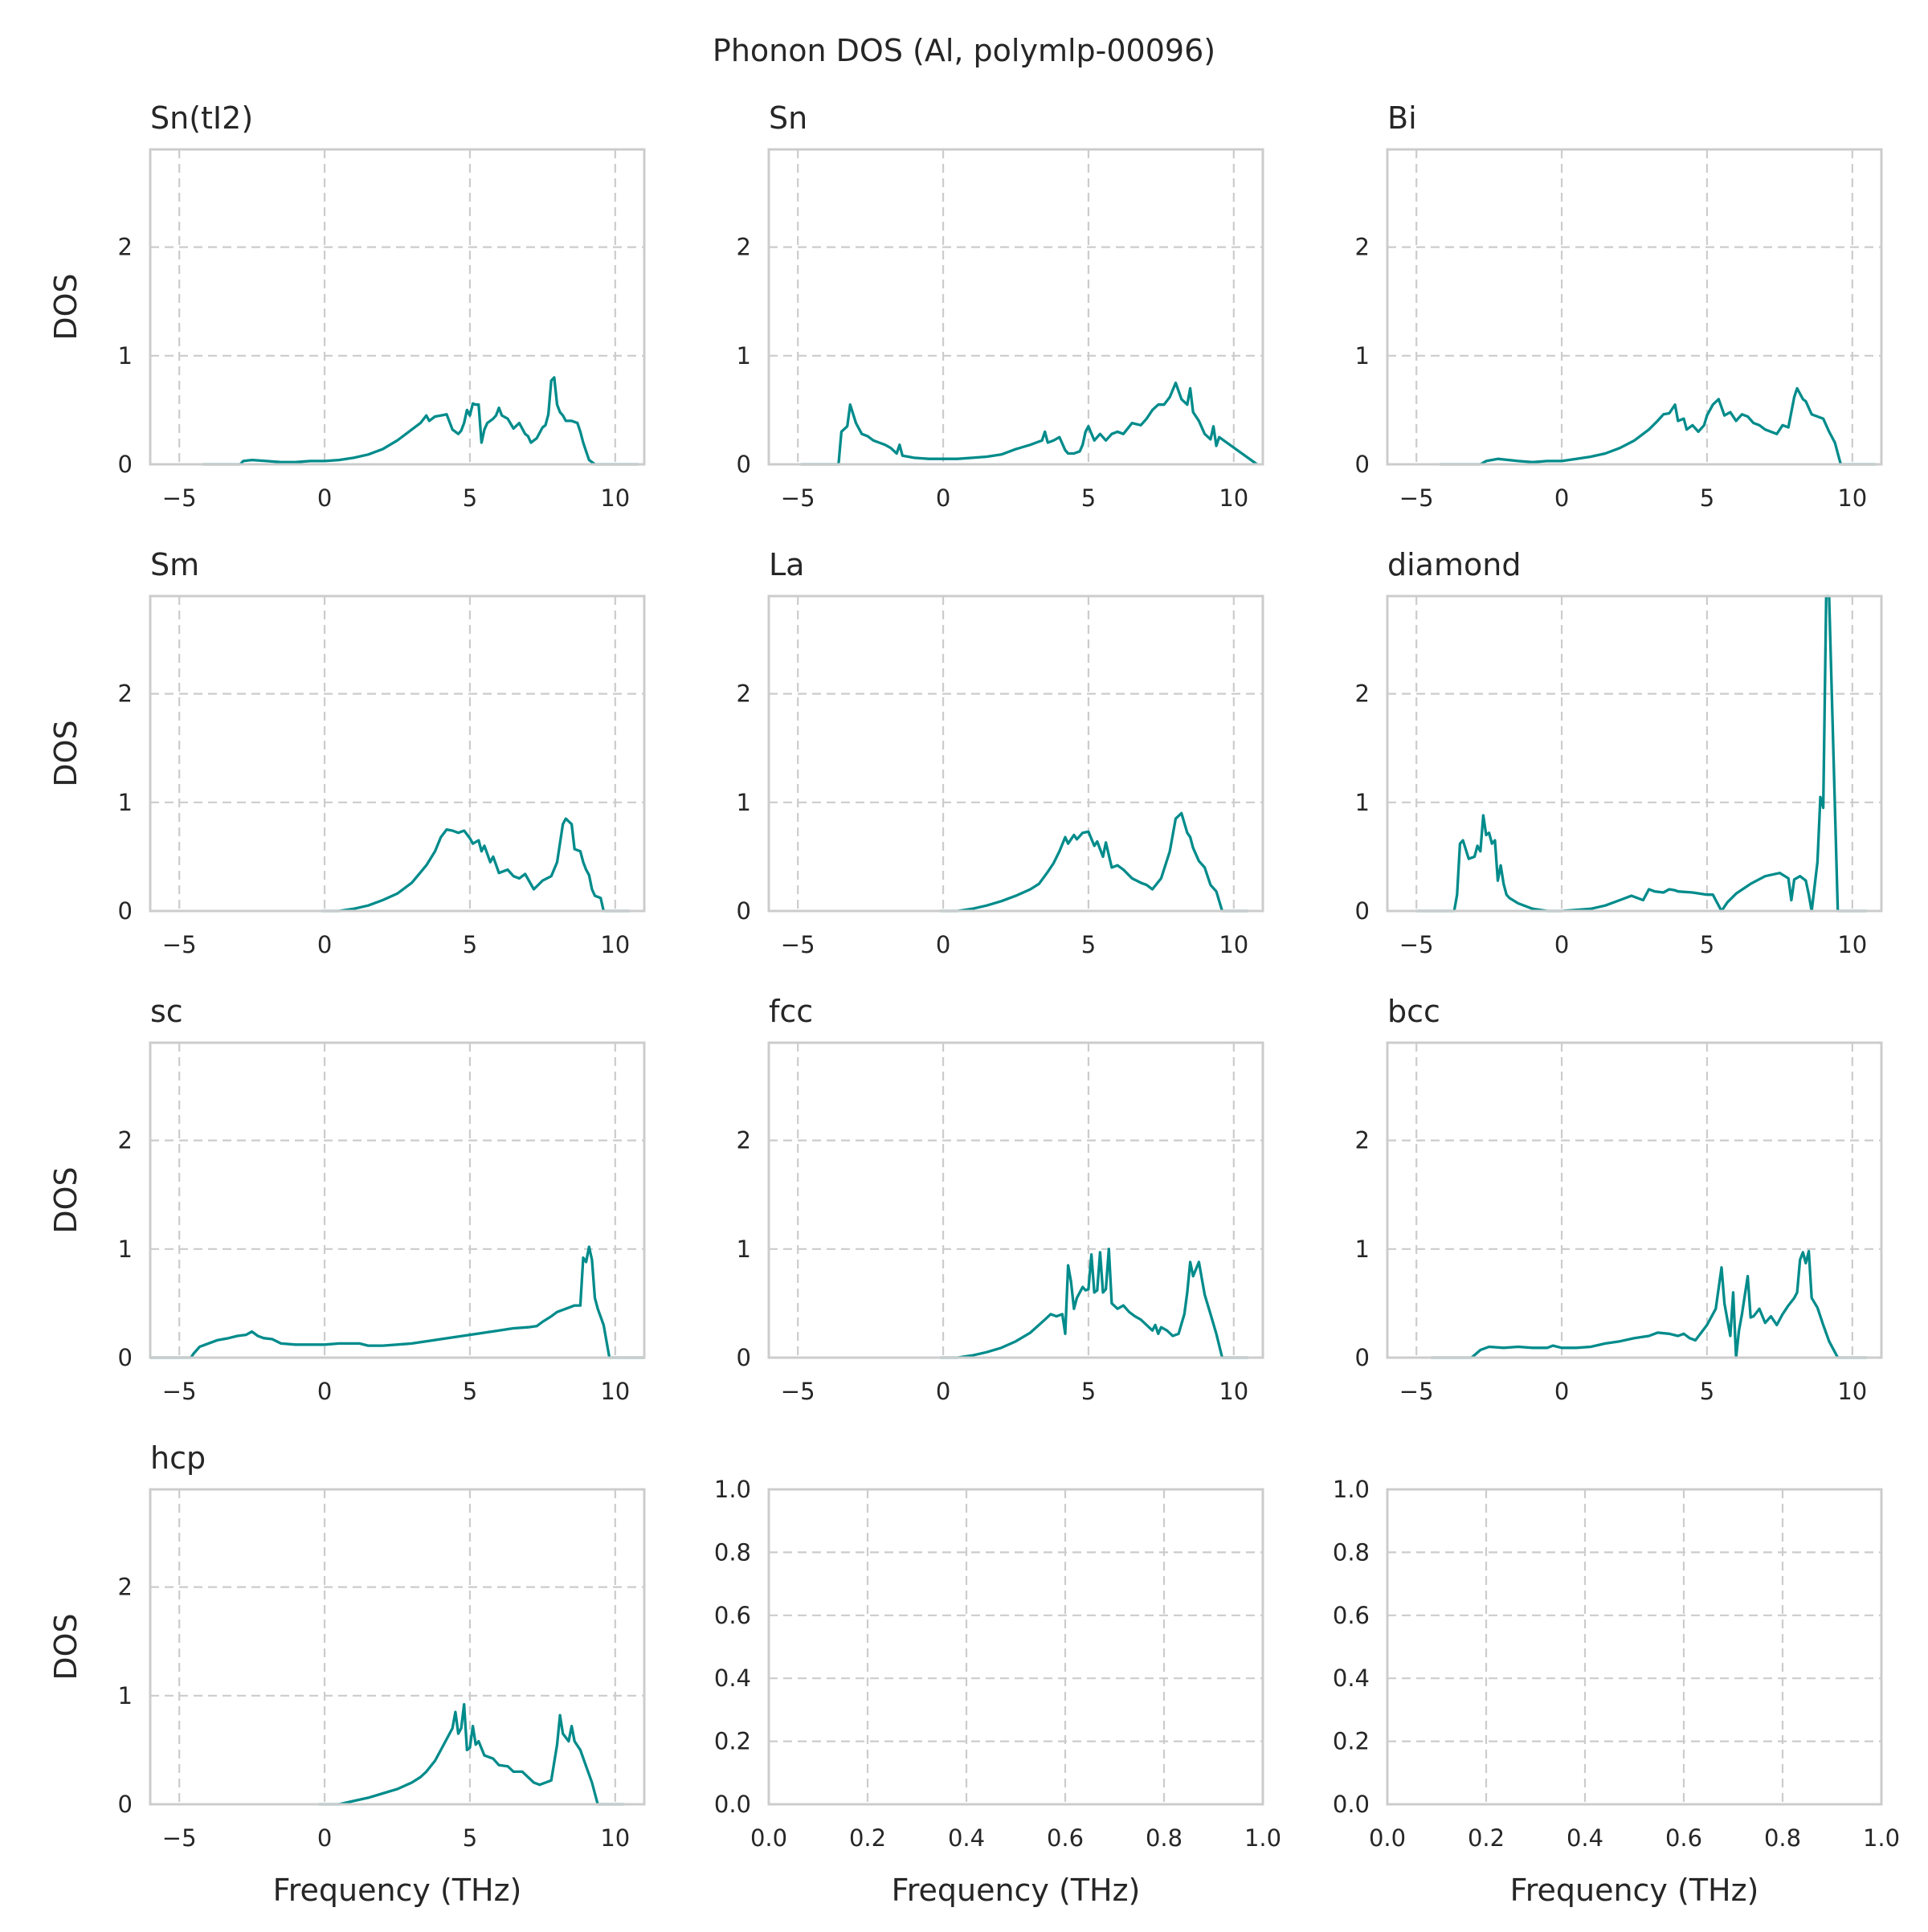  Describe the element at coordinates (1387, 1838) in the screenshot. I see `x-tick-label: 0.0` at that location.